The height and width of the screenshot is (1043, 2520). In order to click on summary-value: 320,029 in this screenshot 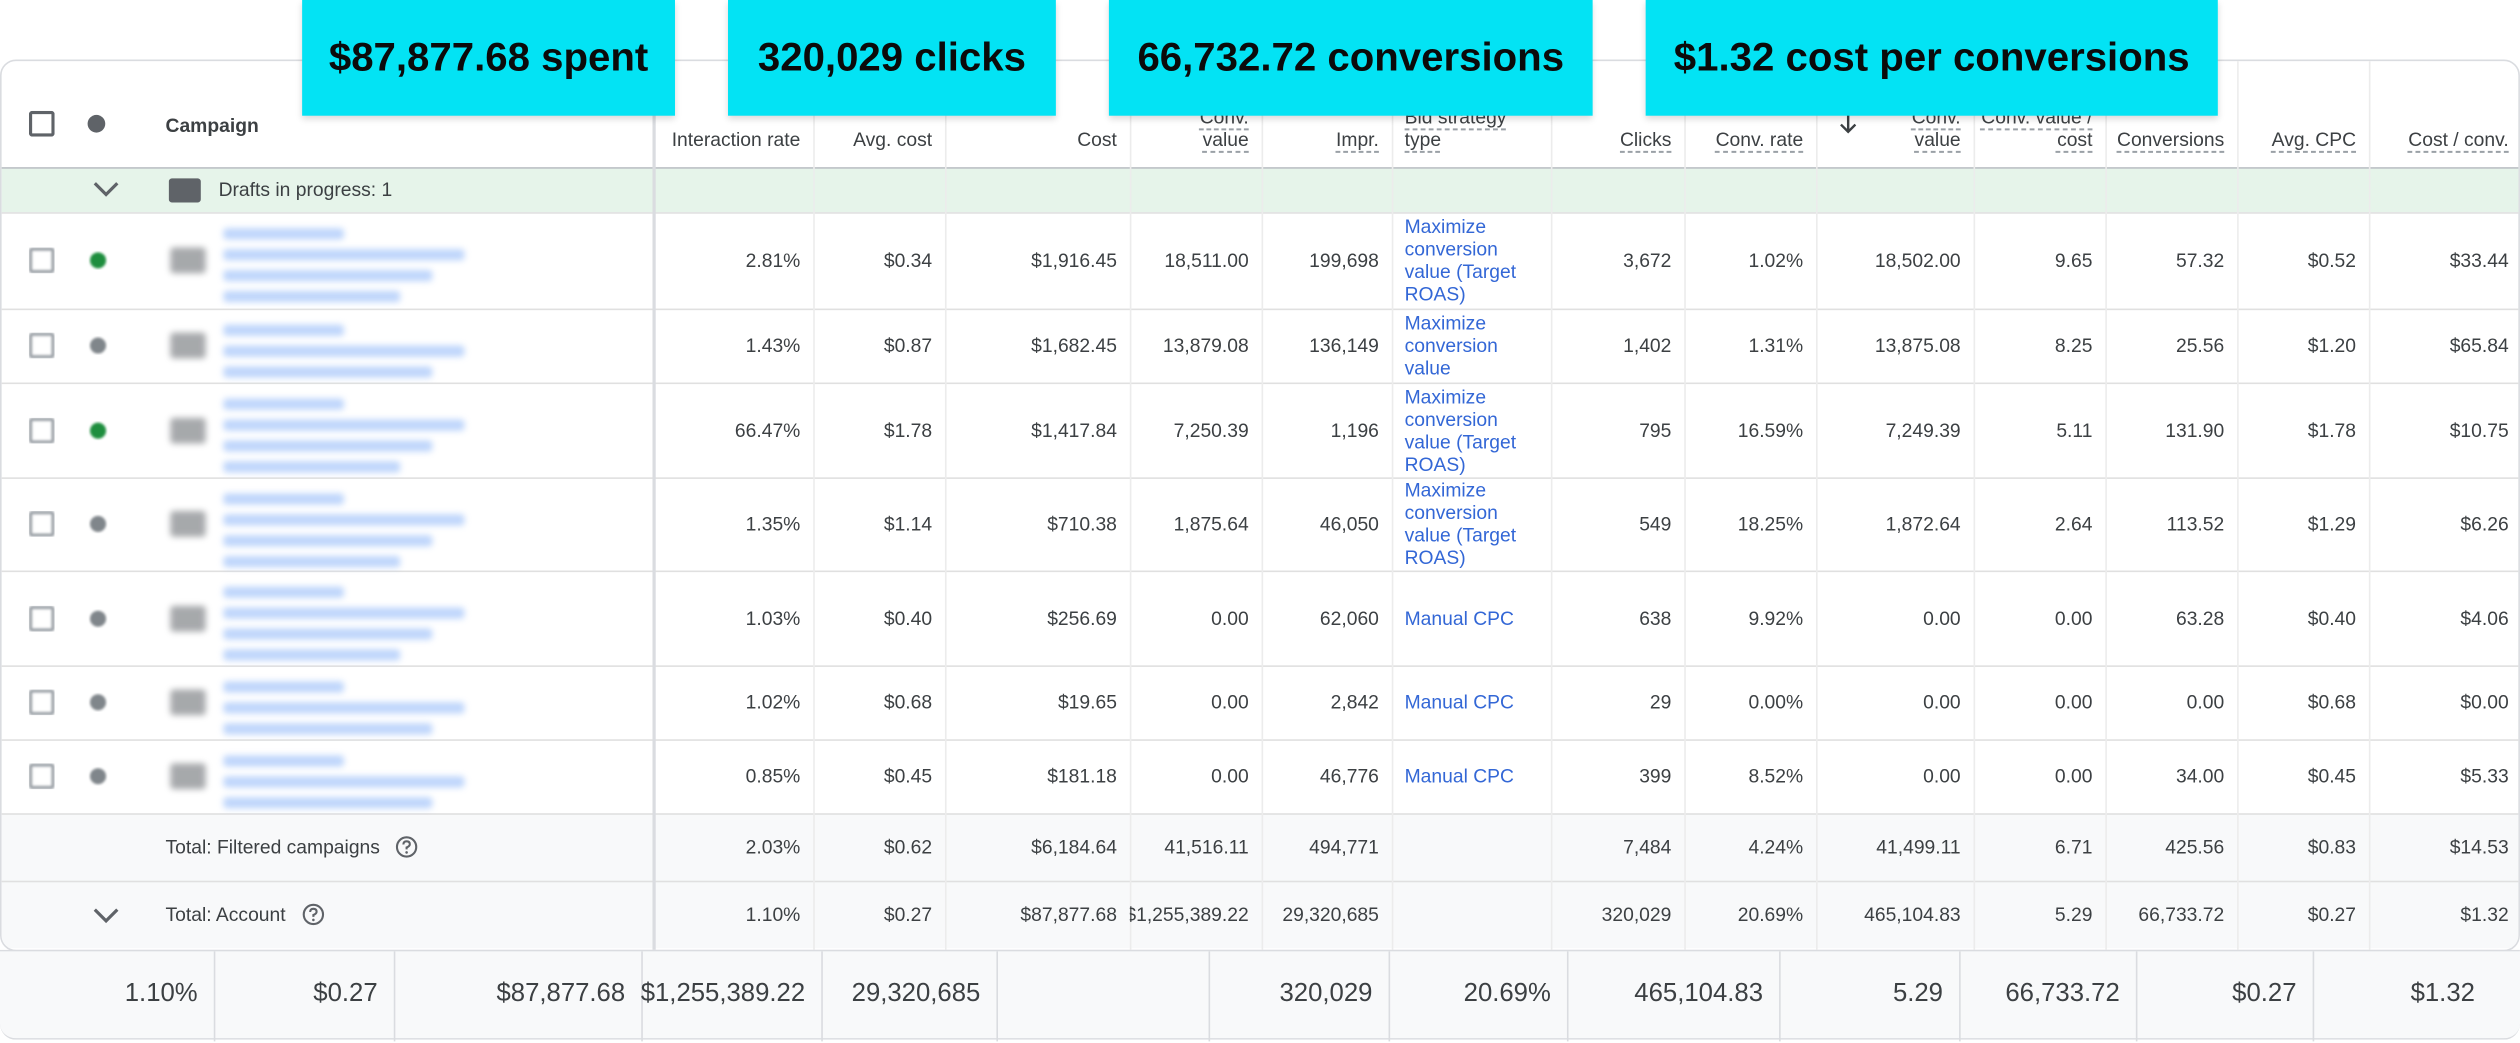, I will do `click(1326, 994)`.